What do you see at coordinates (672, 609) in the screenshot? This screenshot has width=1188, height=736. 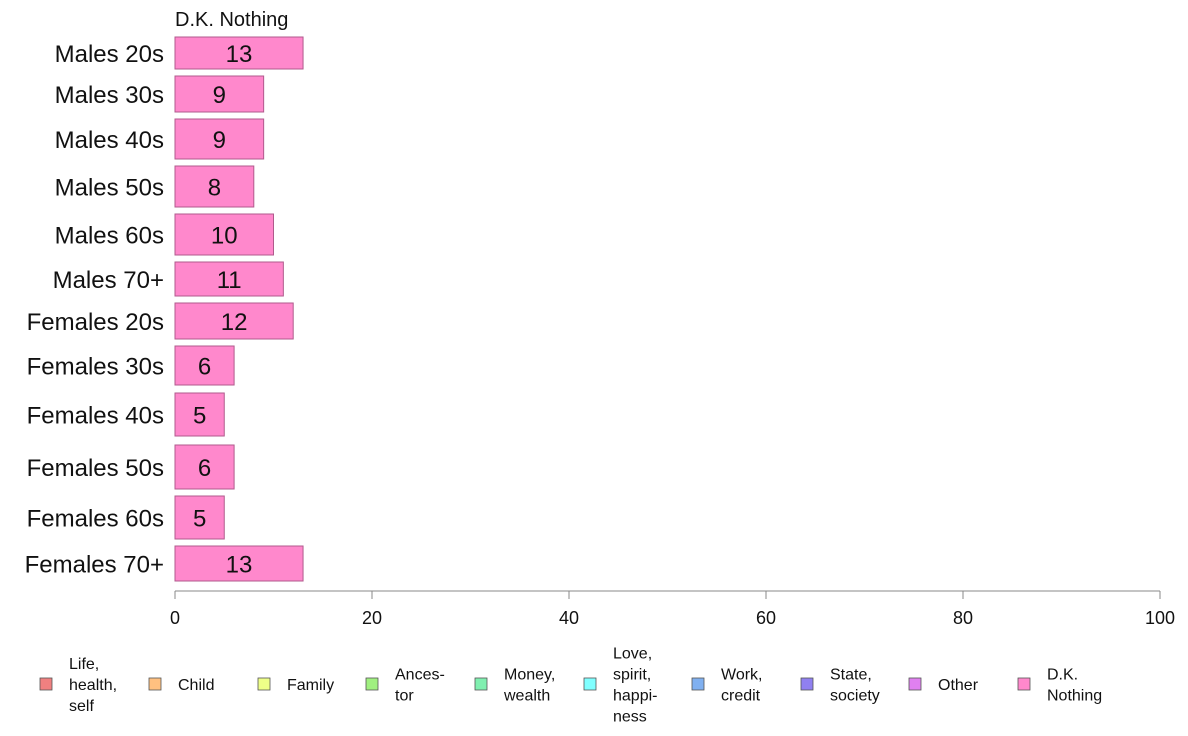 I see `x-axis: 0 20 40 60 80 100` at bounding box center [672, 609].